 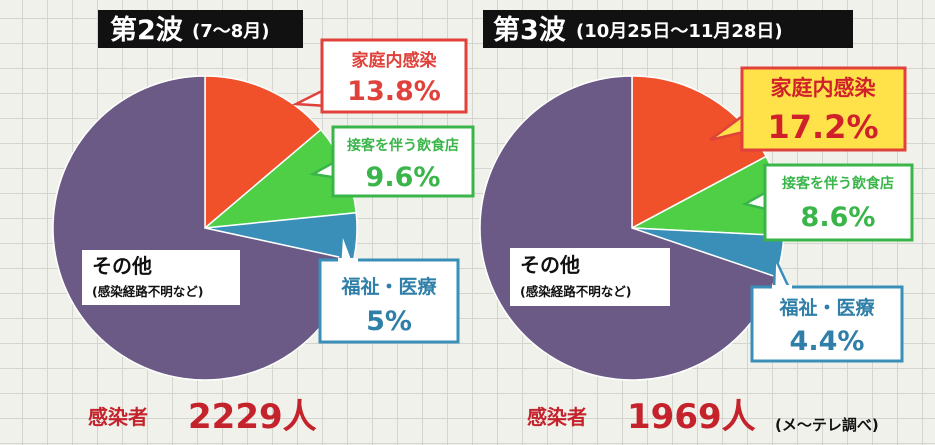 I want to click on label-other-main-wave3: その他, so click(x=550, y=265).